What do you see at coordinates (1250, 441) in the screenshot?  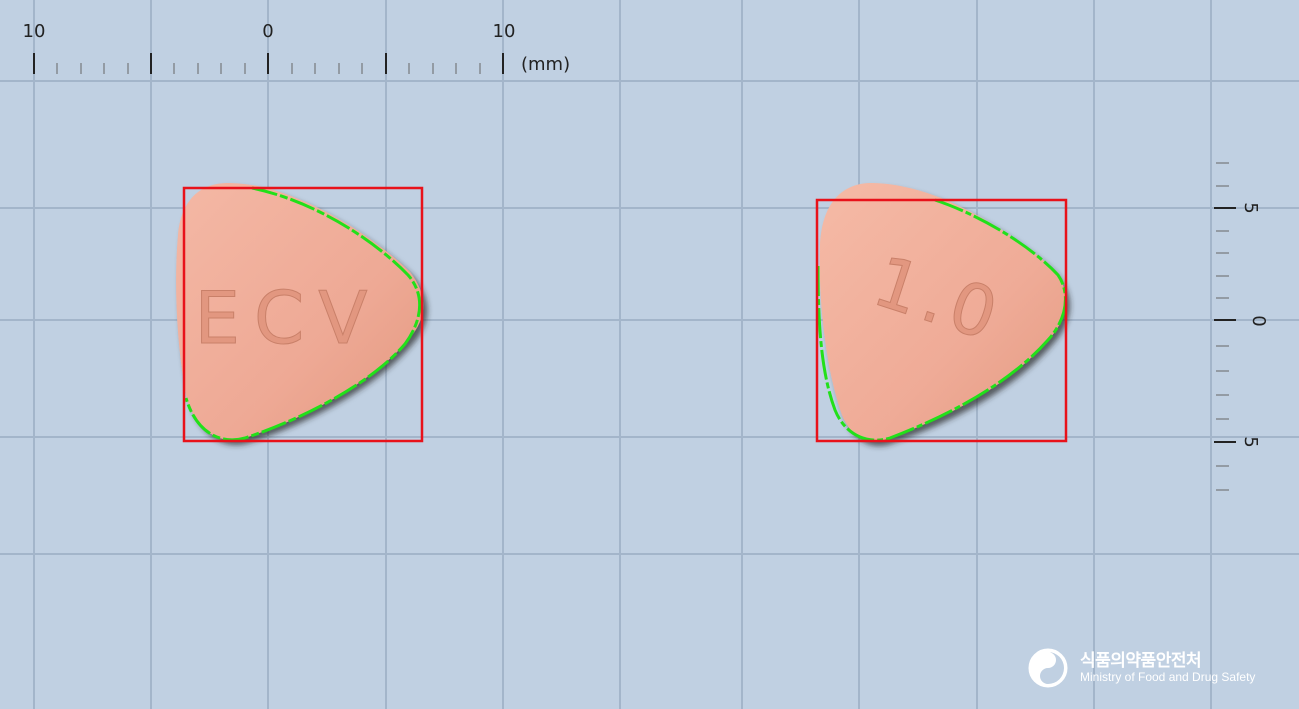 I see `right-ruler-label-bottom: 5` at bounding box center [1250, 441].